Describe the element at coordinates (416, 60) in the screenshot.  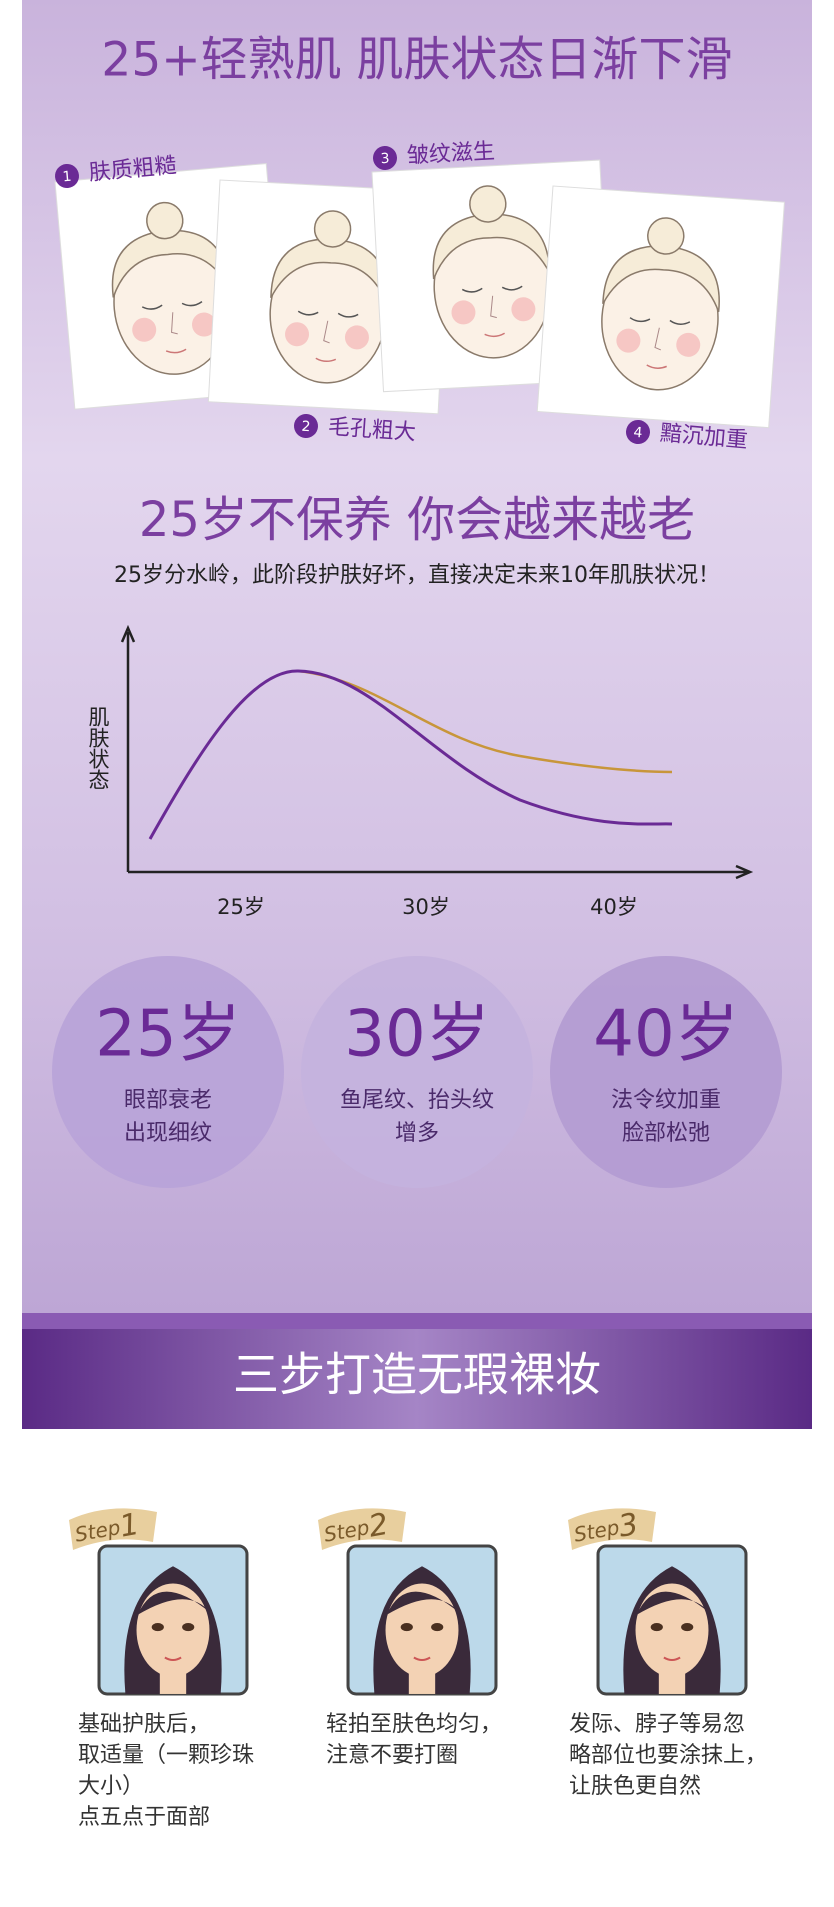
I see `page-title: 25+轻熟肌 肌肤状态日渐下滑` at that location.